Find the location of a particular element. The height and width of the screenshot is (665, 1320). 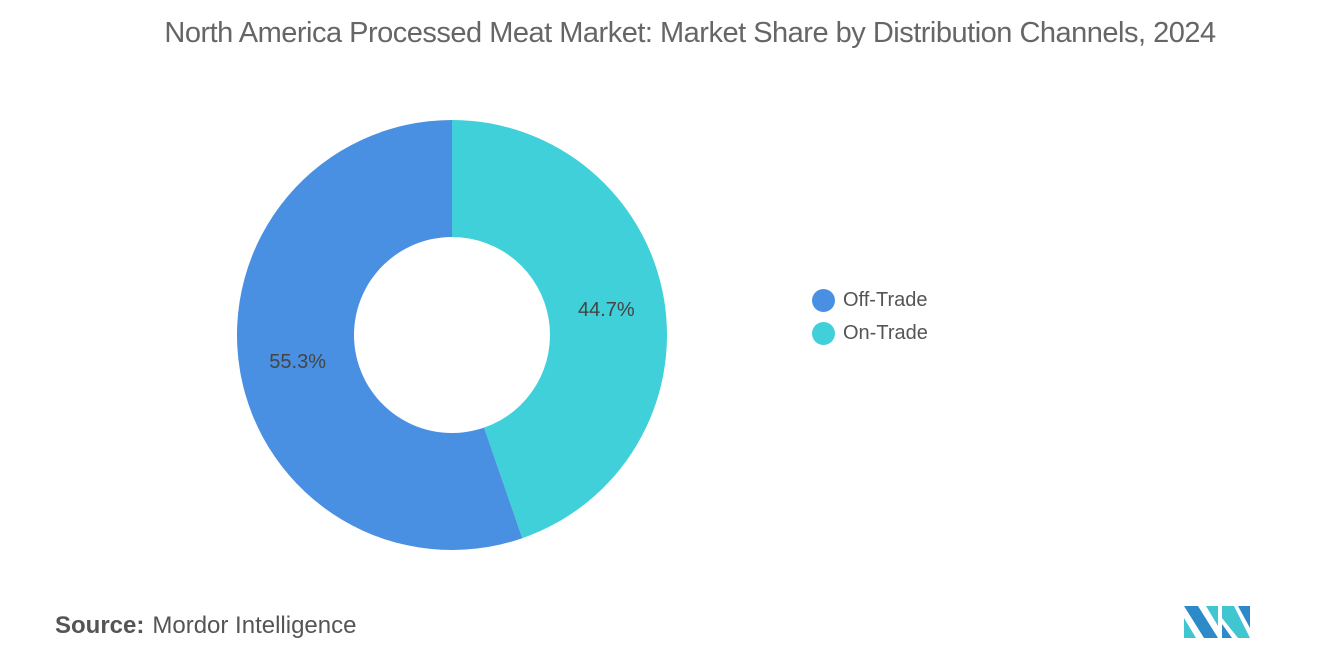

legend-label: Off-Trade is located at coordinates (885, 300).